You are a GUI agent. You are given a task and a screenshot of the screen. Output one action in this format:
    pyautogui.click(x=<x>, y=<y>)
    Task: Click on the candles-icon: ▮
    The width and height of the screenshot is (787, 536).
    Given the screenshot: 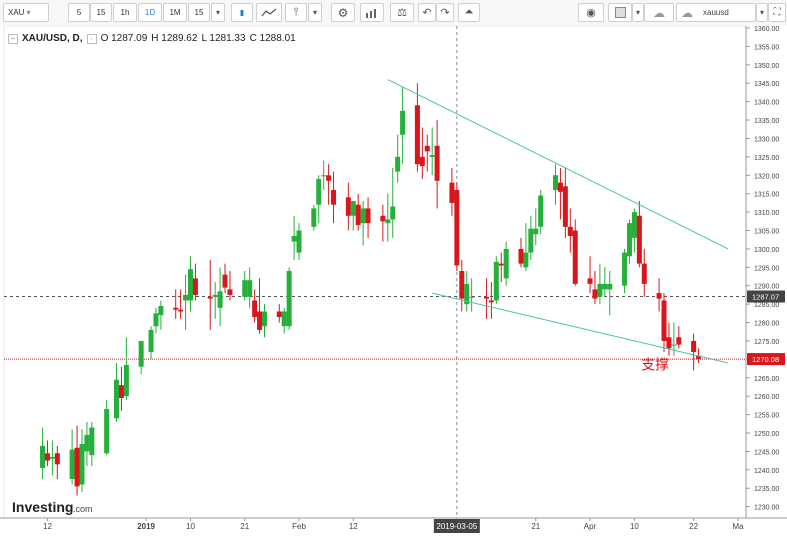 What is the action you would take?
    pyautogui.click(x=242, y=12)
    